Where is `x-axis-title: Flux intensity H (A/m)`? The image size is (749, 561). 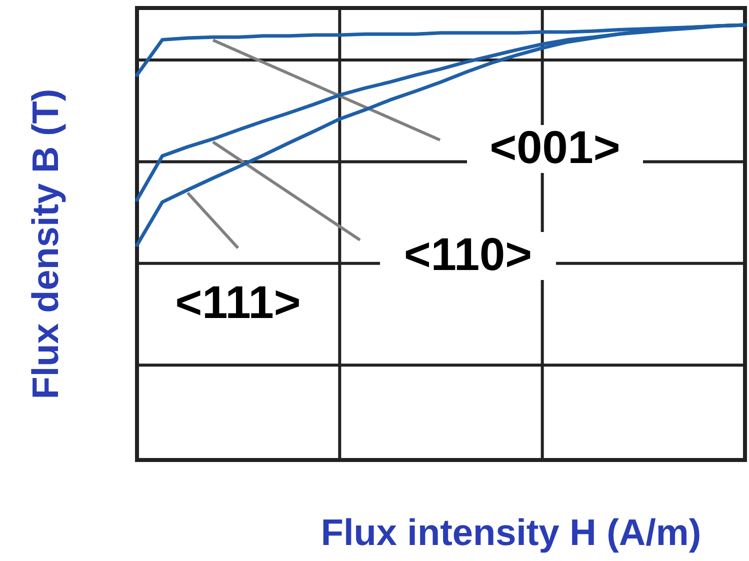 x-axis-title: Flux intensity H (A/m) is located at coordinates (511, 532).